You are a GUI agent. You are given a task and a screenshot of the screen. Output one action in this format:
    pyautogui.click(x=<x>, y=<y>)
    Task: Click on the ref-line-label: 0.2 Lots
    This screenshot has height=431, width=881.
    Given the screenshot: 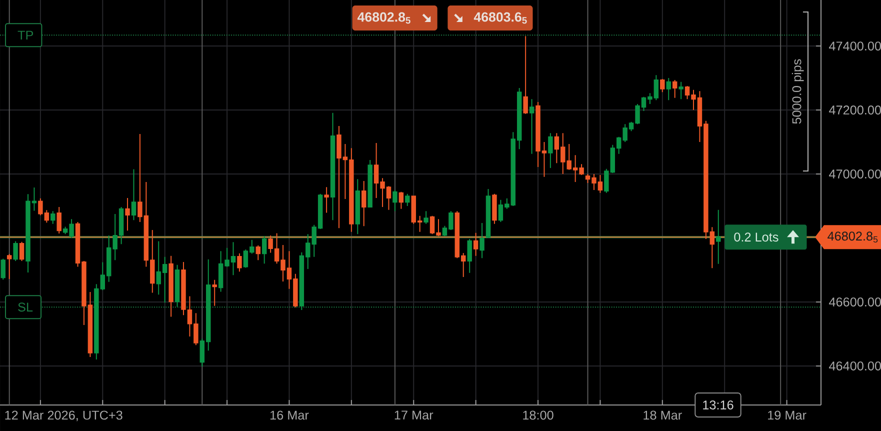 What is the action you would take?
    pyautogui.click(x=756, y=237)
    